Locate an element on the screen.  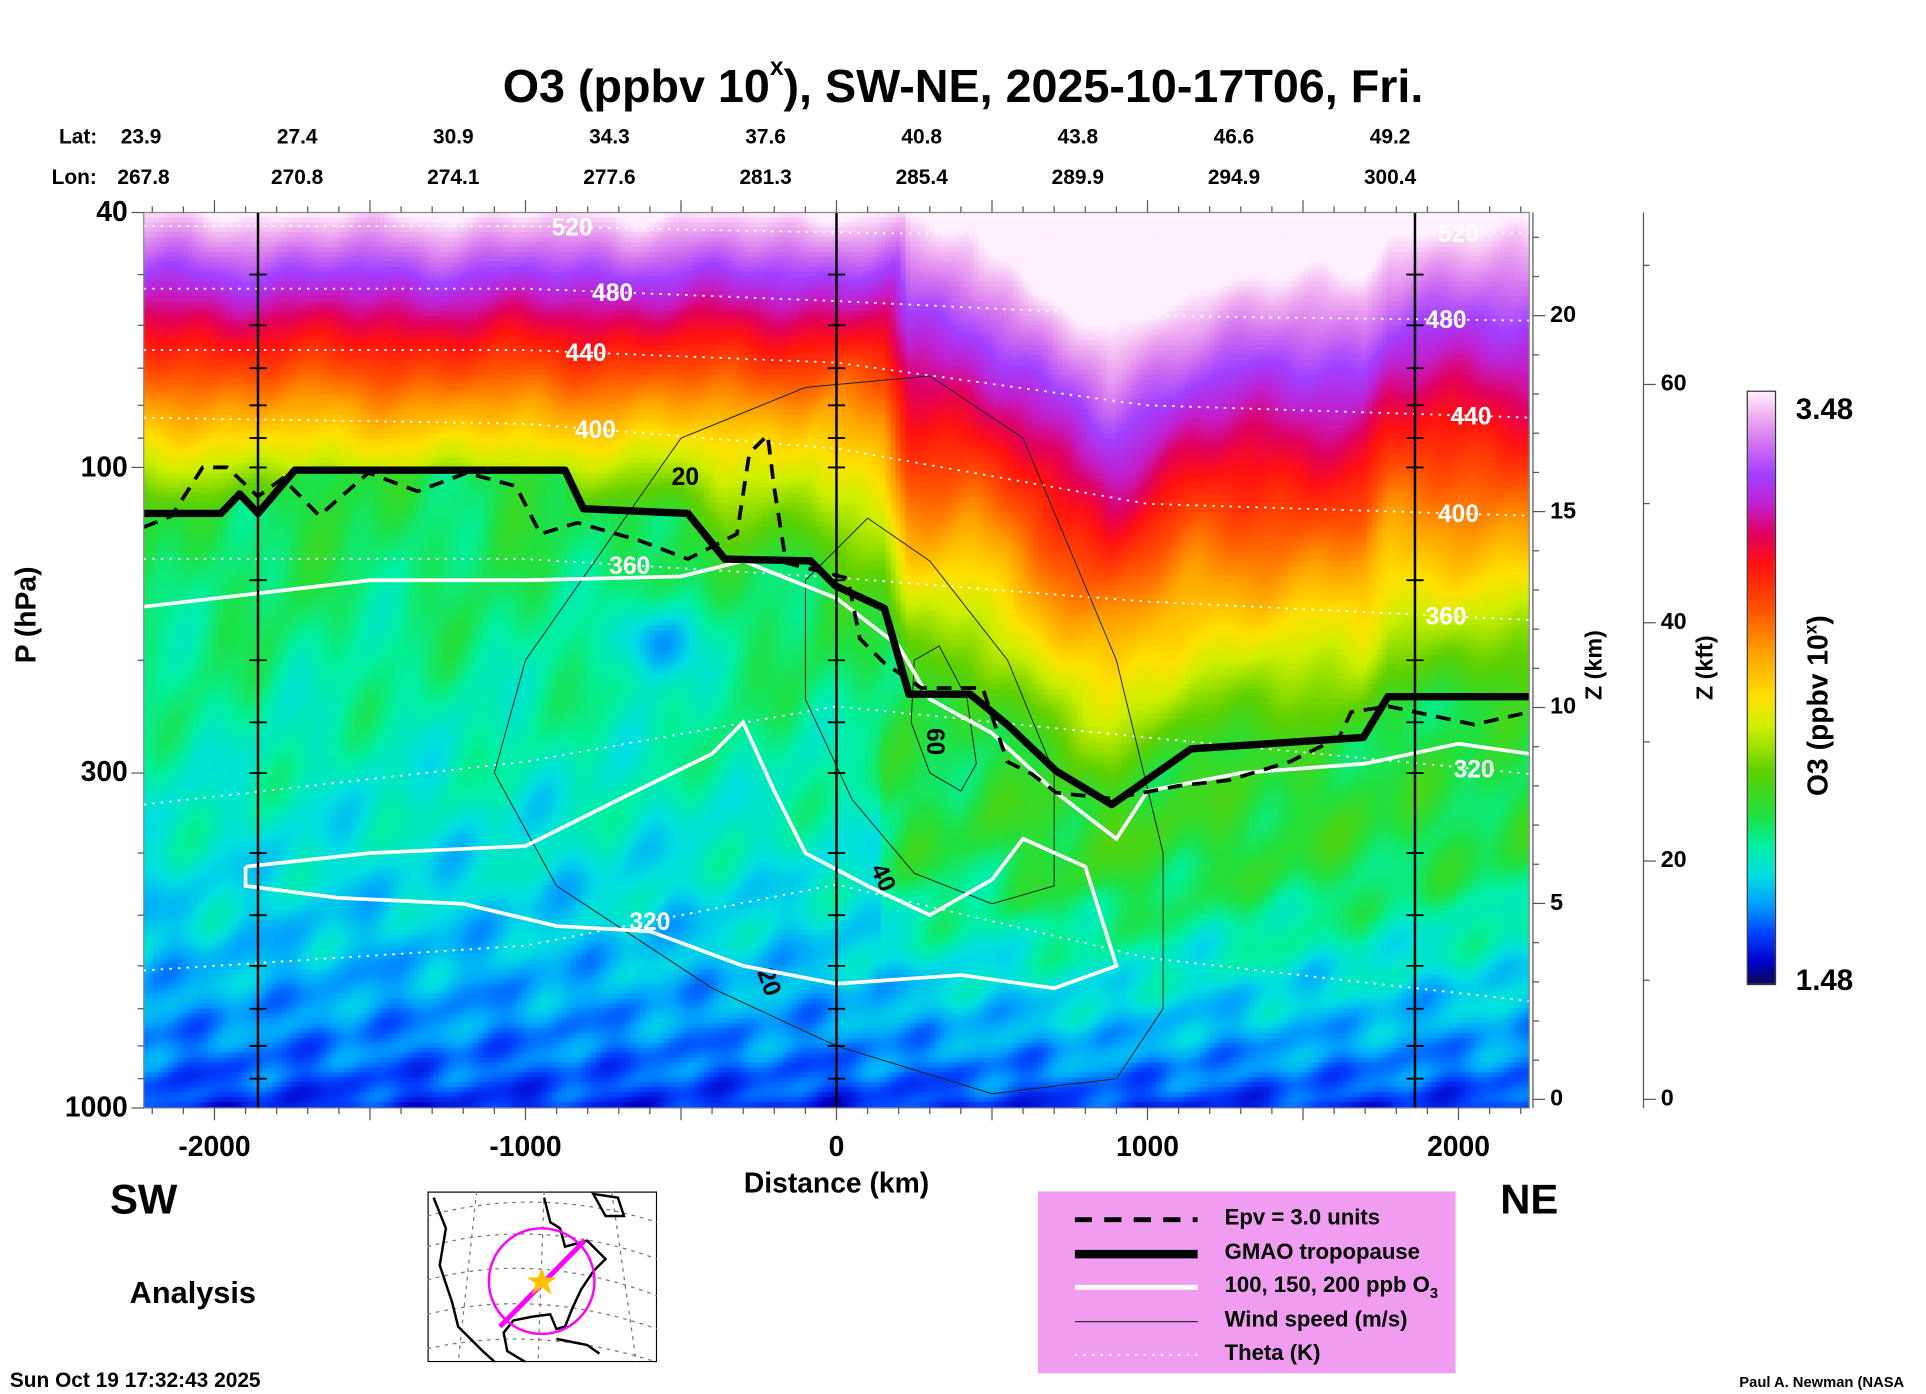
legend-label: GMAO tropopause is located at coordinates (1322, 1252).